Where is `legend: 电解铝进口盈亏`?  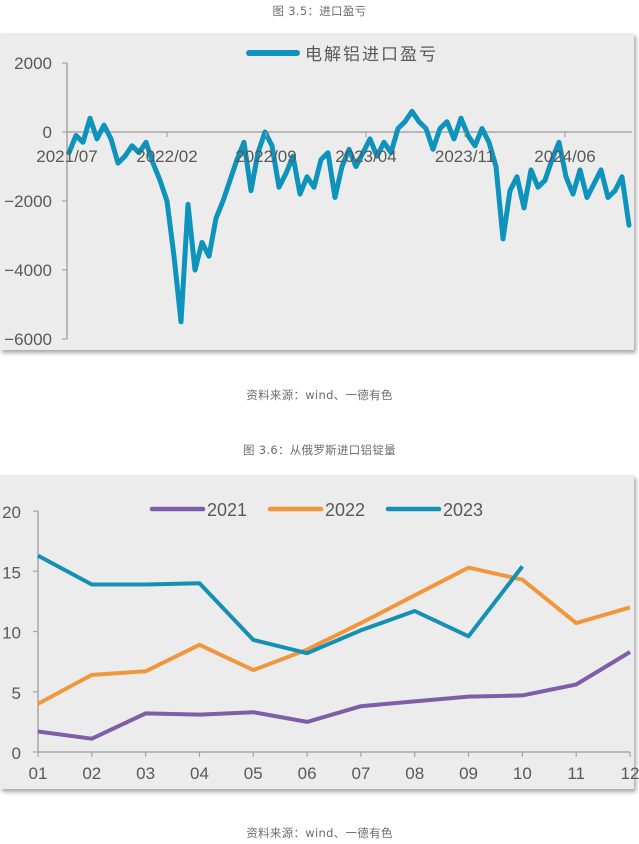
legend: 电解铝进口盈亏 is located at coordinates (342, 55).